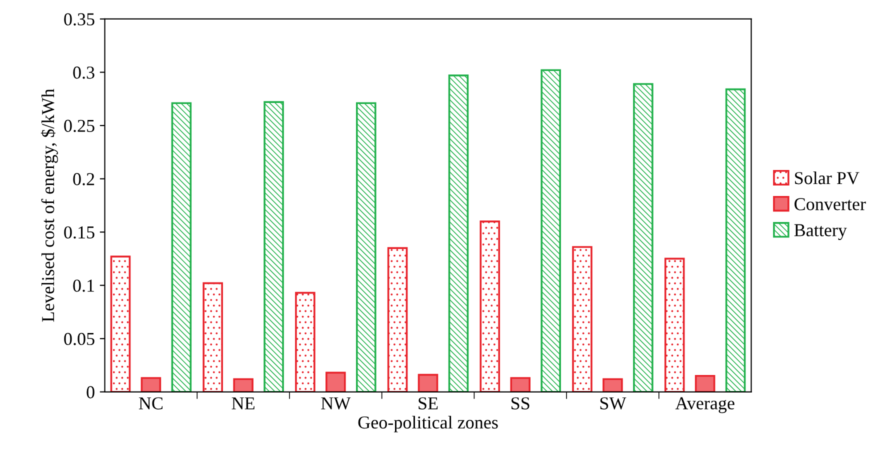 Image resolution: width=888 pixels, height=452 pixels. Describe the element at coordinates (243, 403) in the screenshot. I see `x-tick-label: NE` at that location.